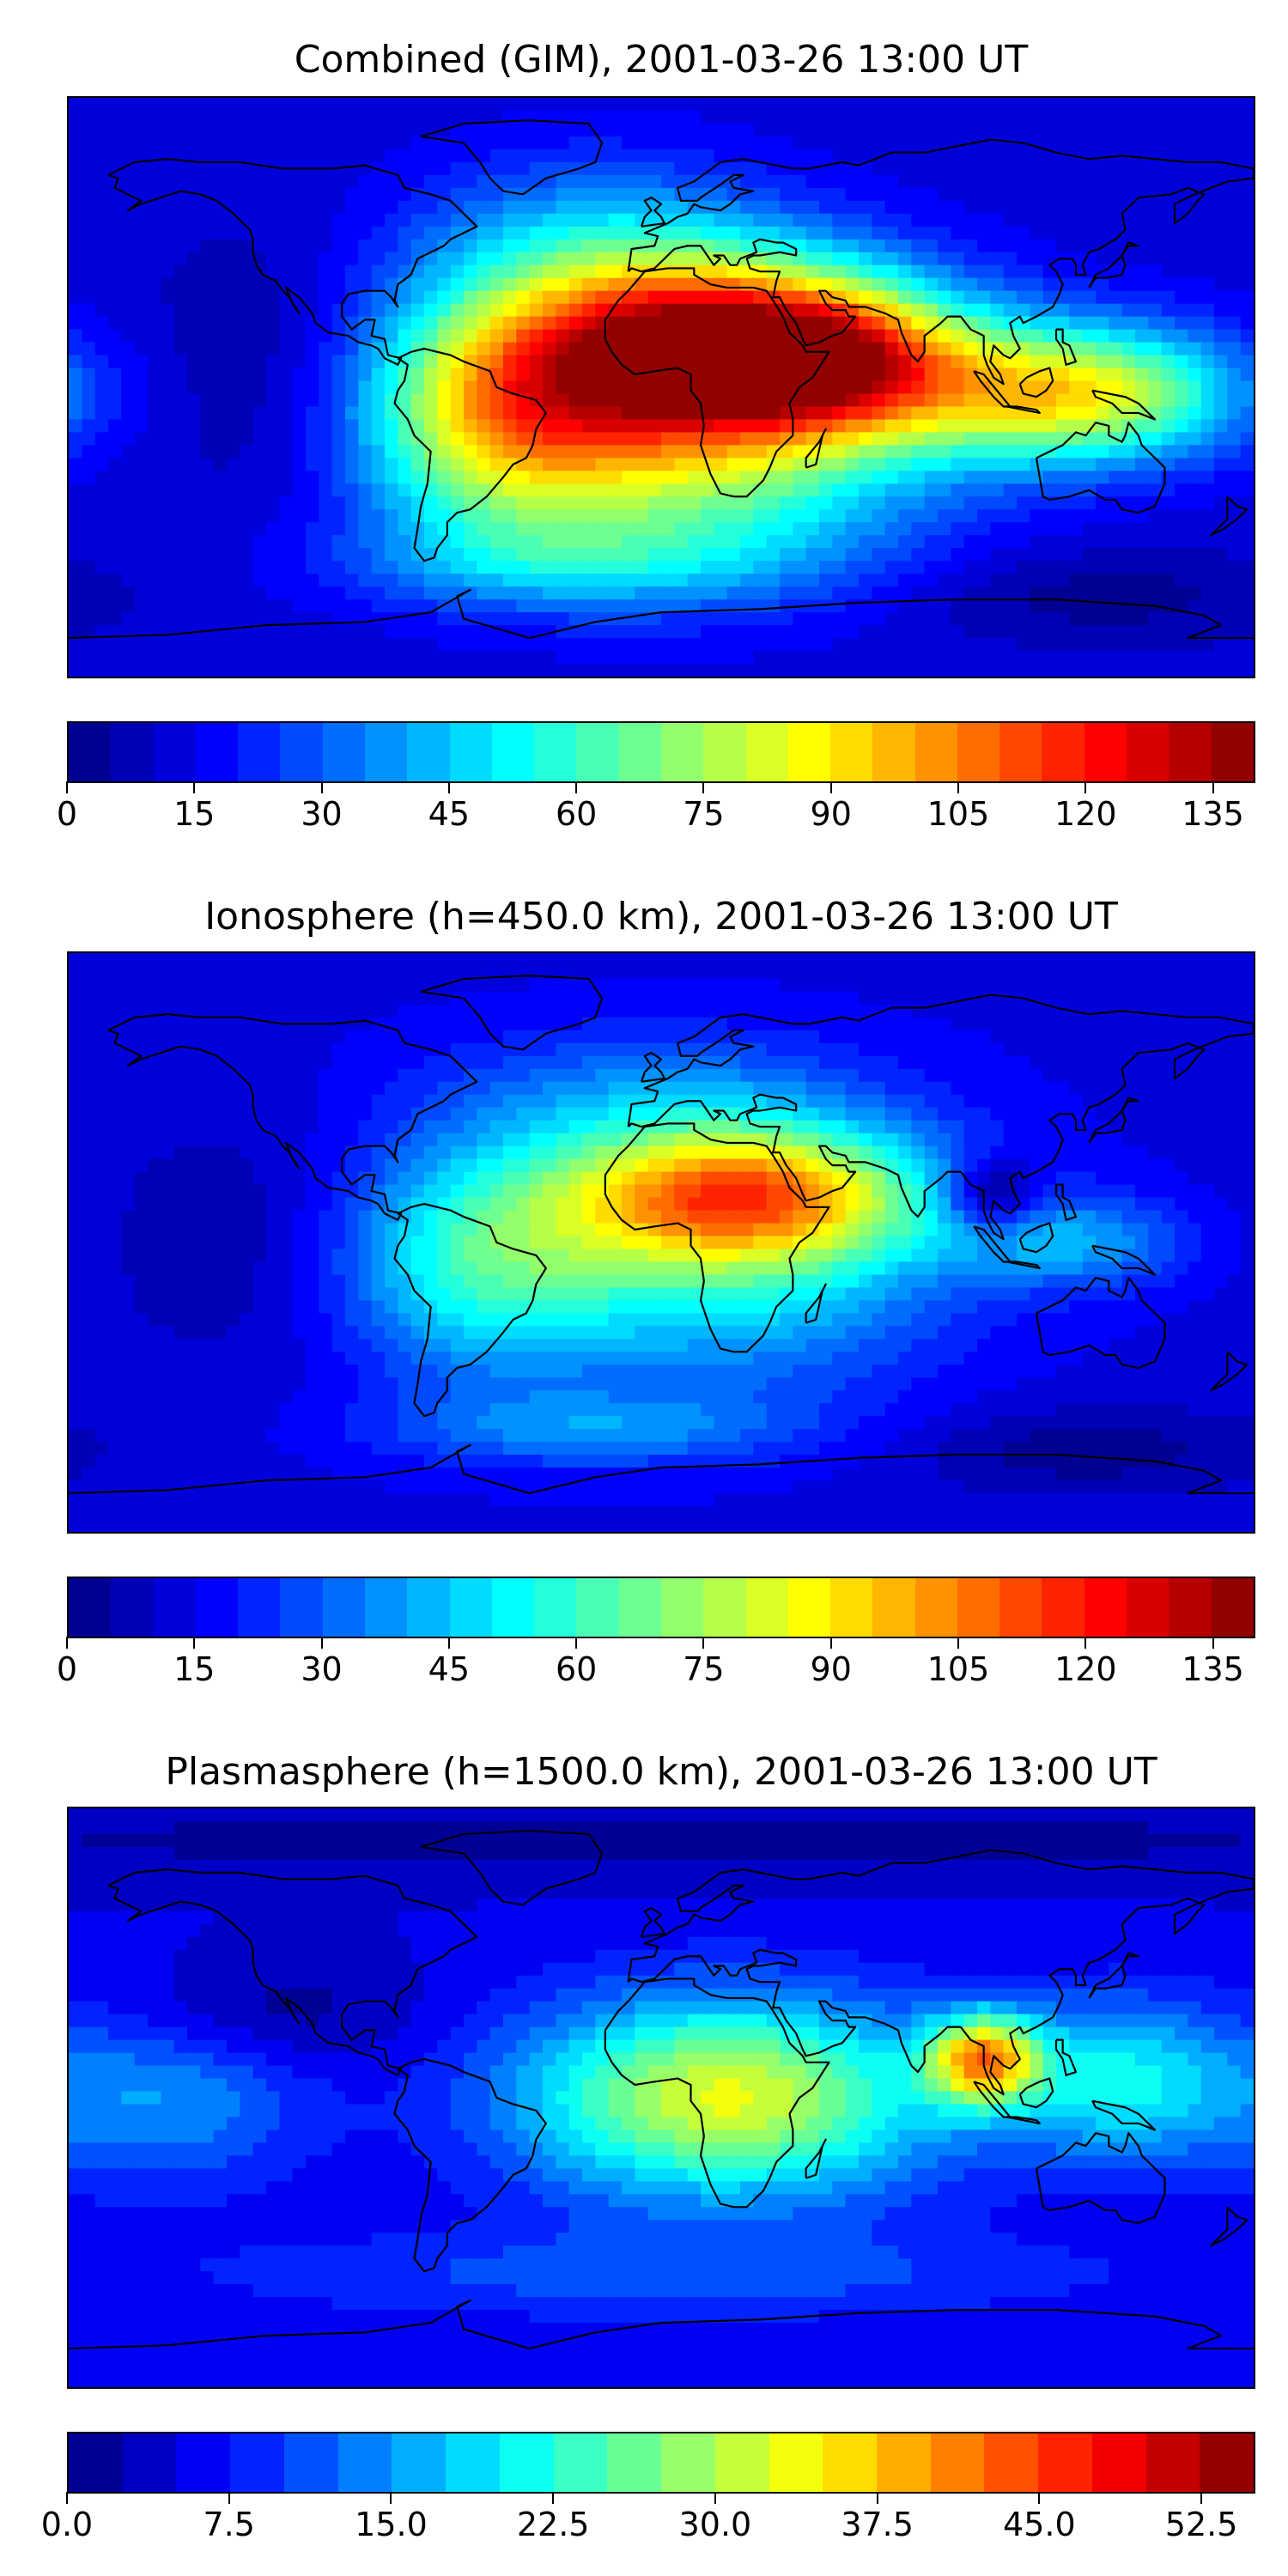  I want to click on colorbar-tick-label: 135, so click(1213, 814).